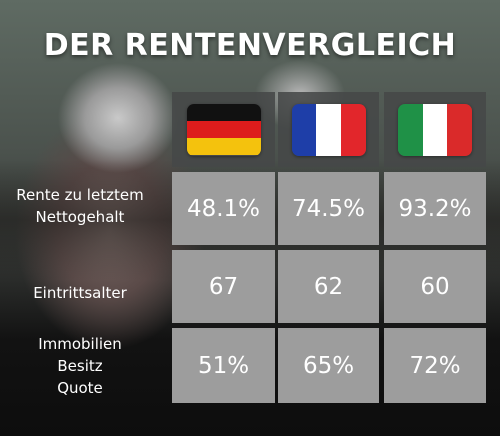 The width and height of the screenshot is (500, 436). What do you see at coordinates (435, 286) in the screenshot?
I see `table-cell: 60` at bounding box center [435, 286].